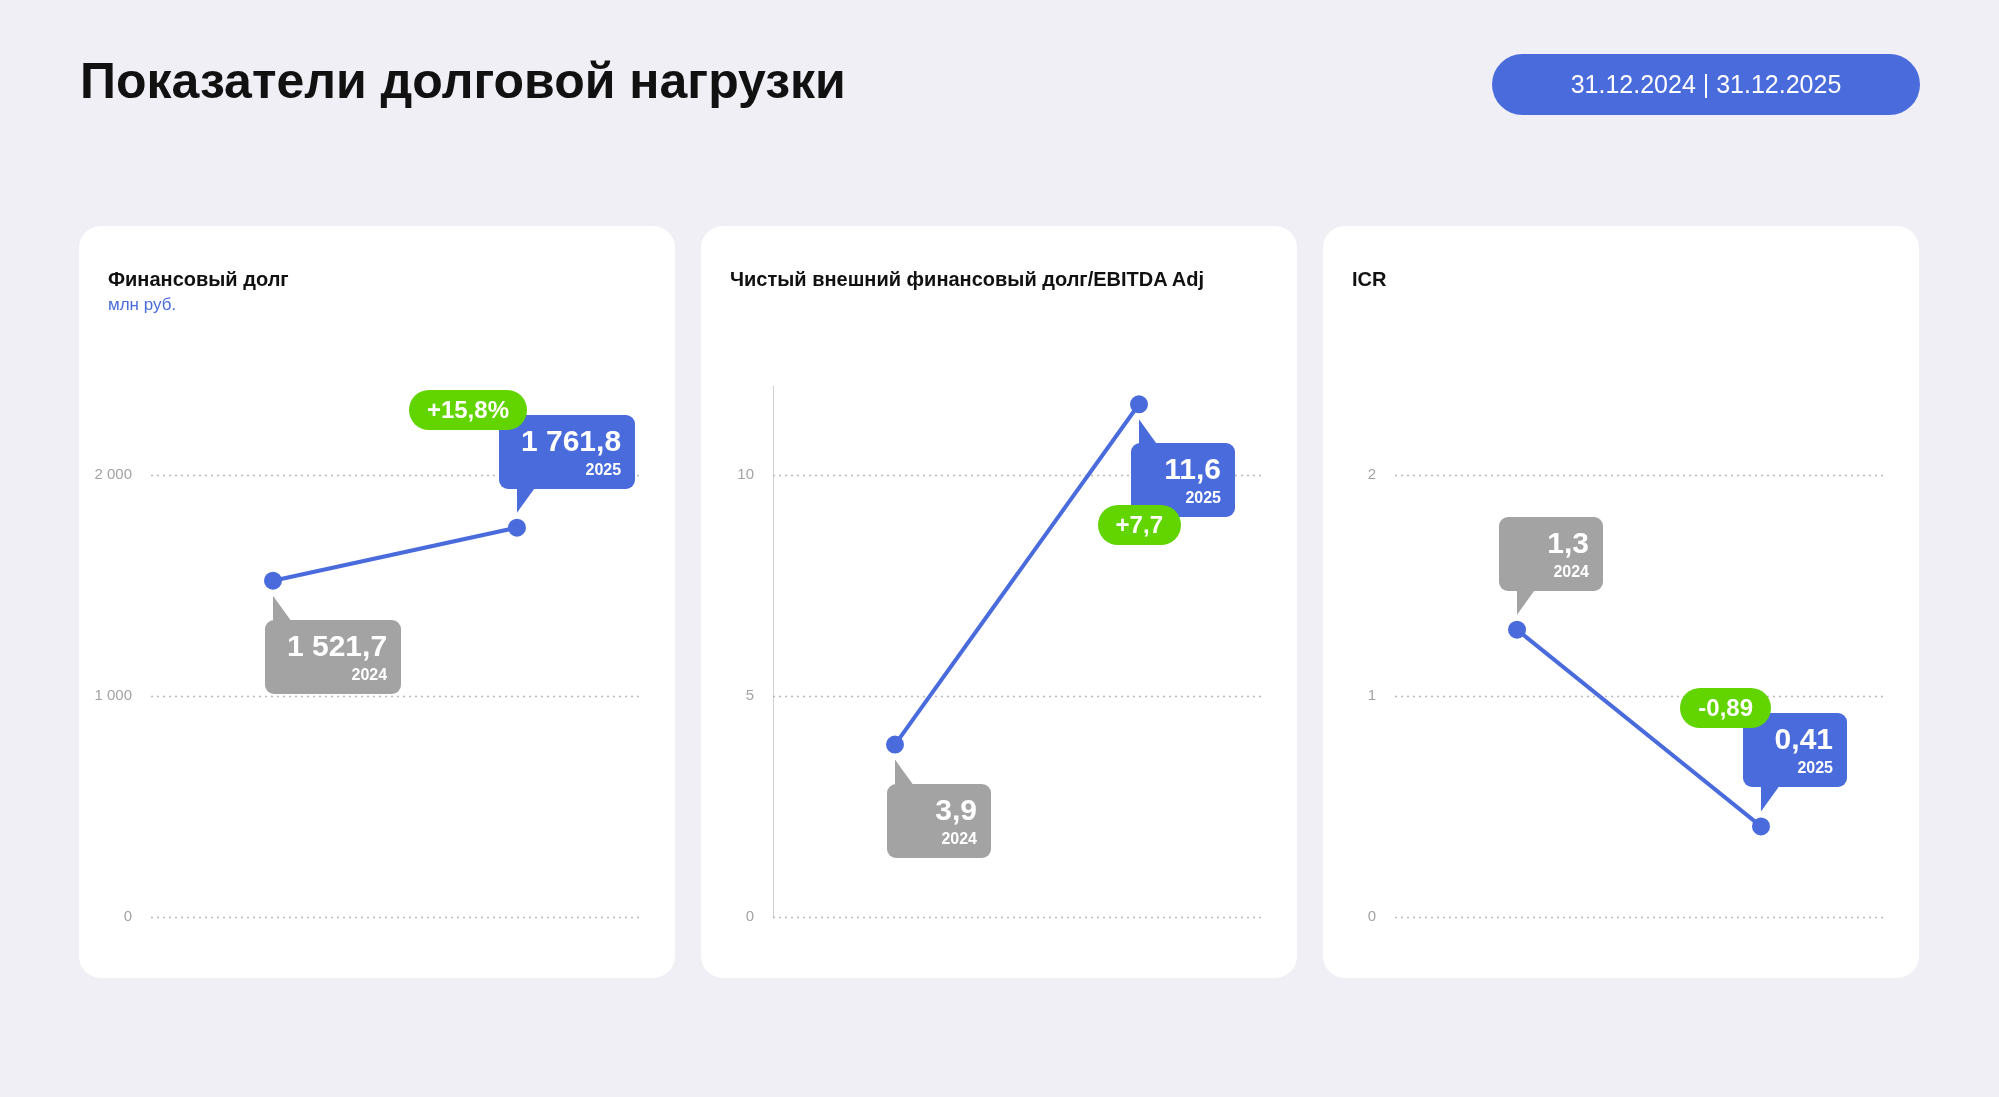 This screenshot has width=1999, height=1097. Describe the element at coordinates (1369, 279) in the screenshot. I see `chart-title: ICR` at that location.